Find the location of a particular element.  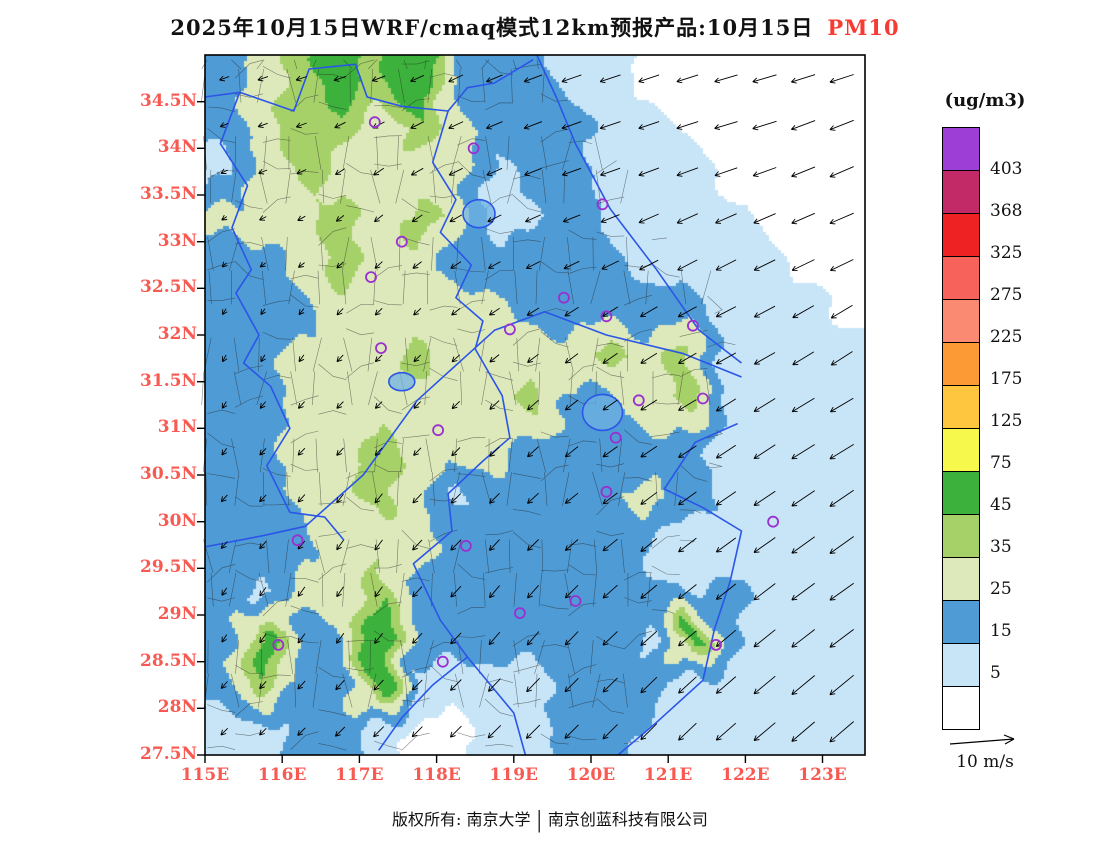

lon-label: 118E is located at coordinates (436, 775).